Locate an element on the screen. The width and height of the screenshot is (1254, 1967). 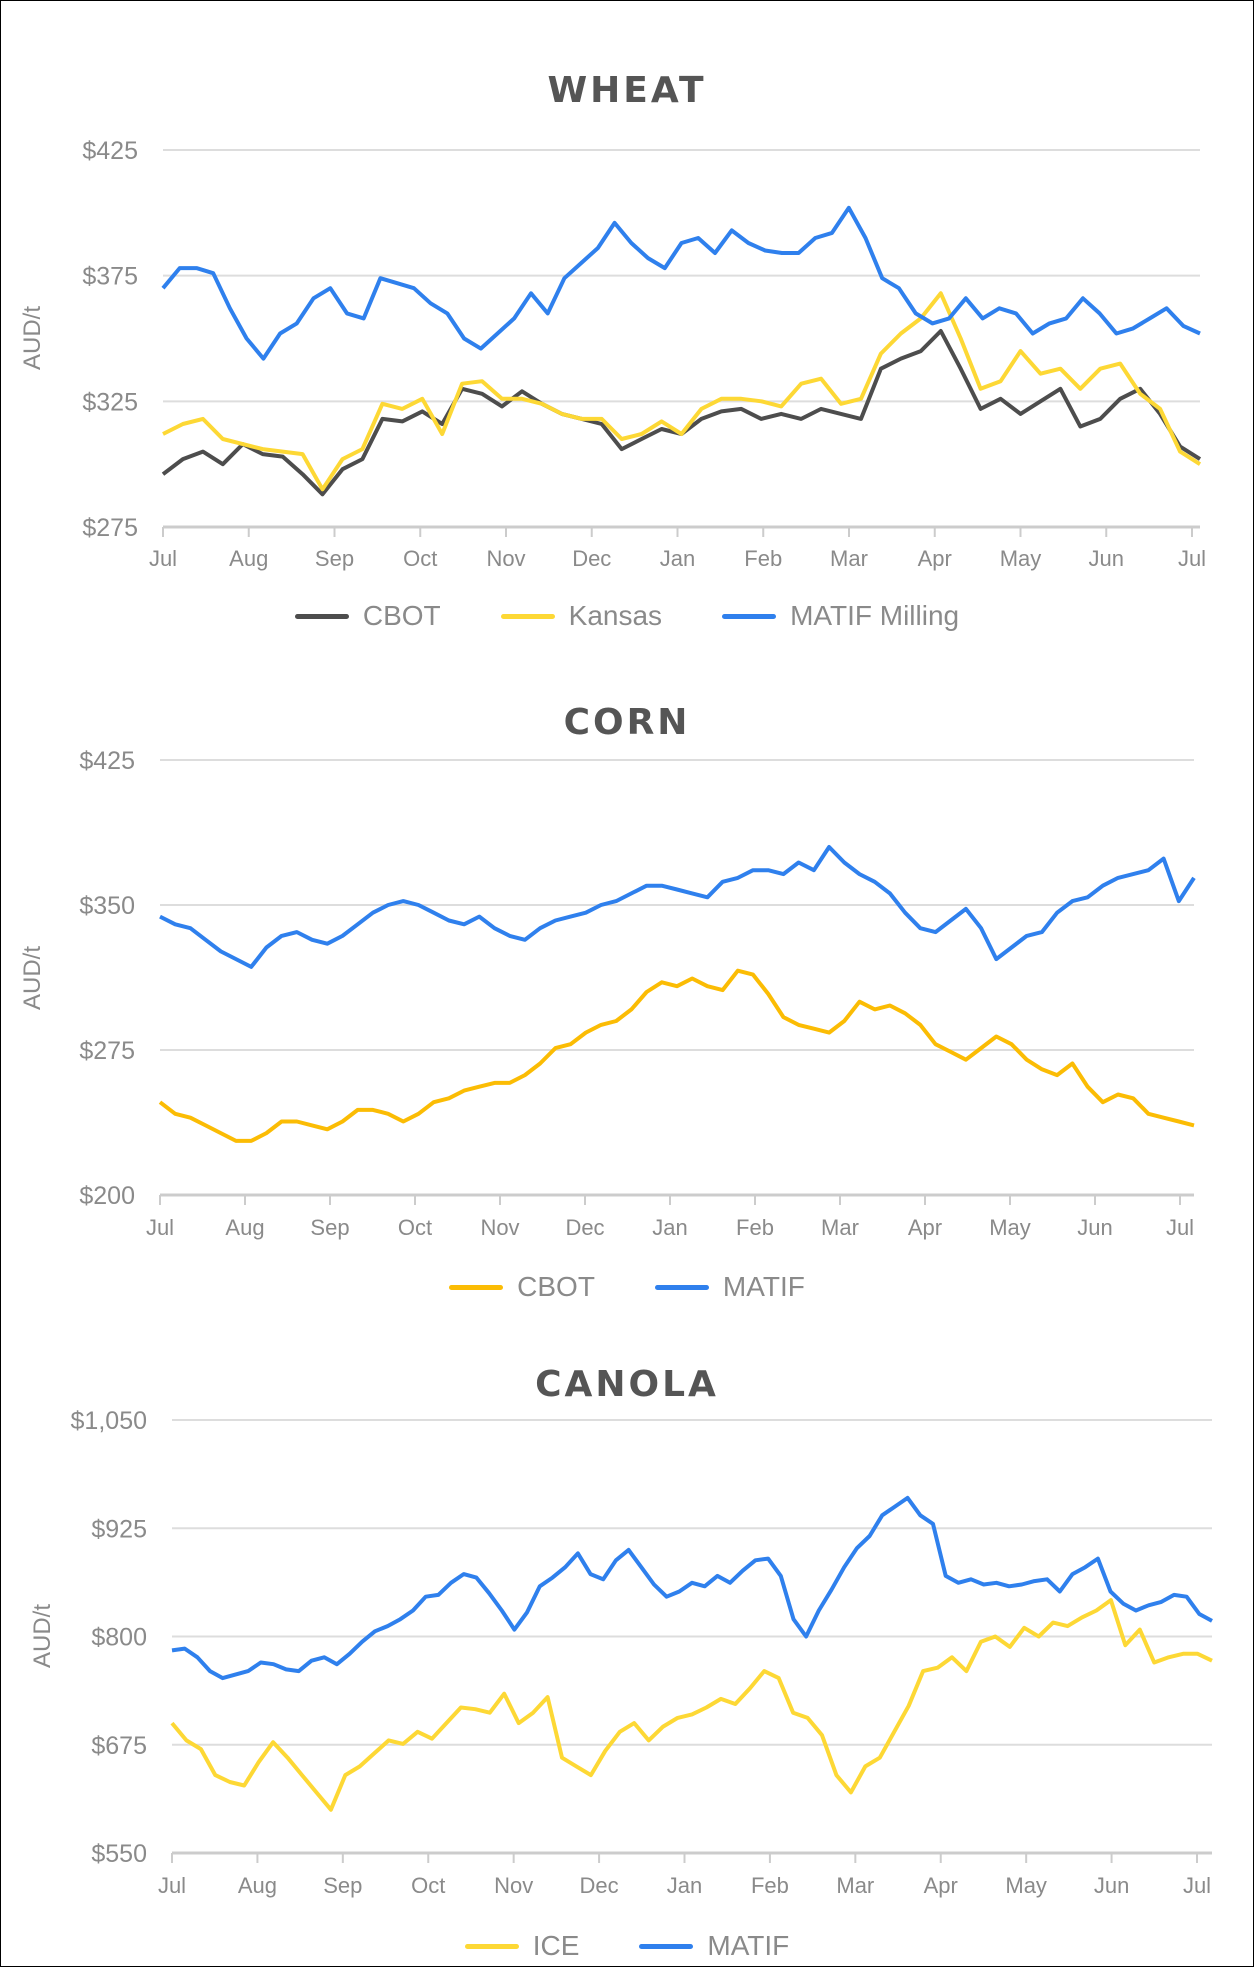
legend-item-ice: ICE is located at coordinates (522, 1946).